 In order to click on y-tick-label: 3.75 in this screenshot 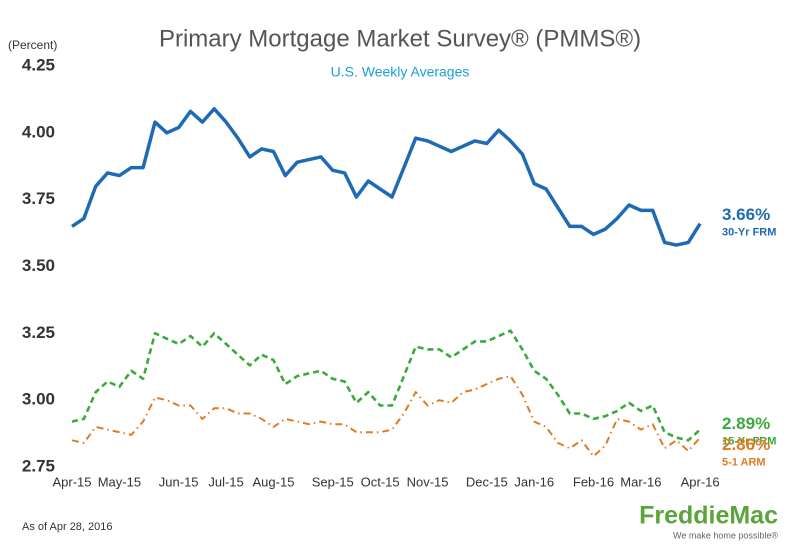, I will do `click(38, 198)`.